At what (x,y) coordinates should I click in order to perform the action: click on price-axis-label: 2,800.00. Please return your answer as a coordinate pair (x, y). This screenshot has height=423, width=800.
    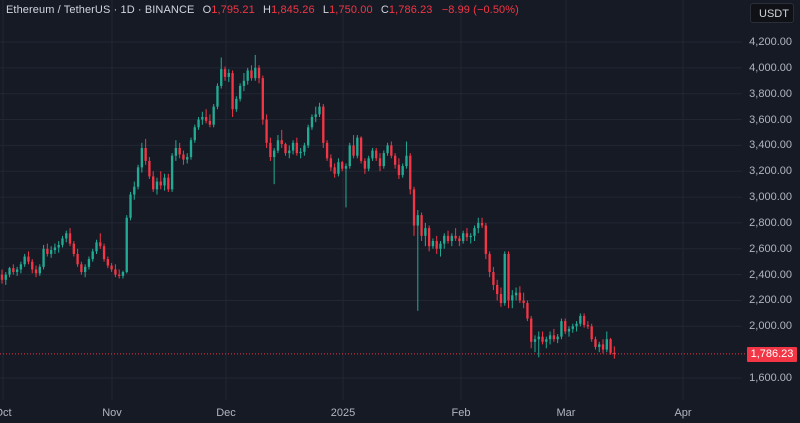
    Looking at the image, I should click on (770, 222).